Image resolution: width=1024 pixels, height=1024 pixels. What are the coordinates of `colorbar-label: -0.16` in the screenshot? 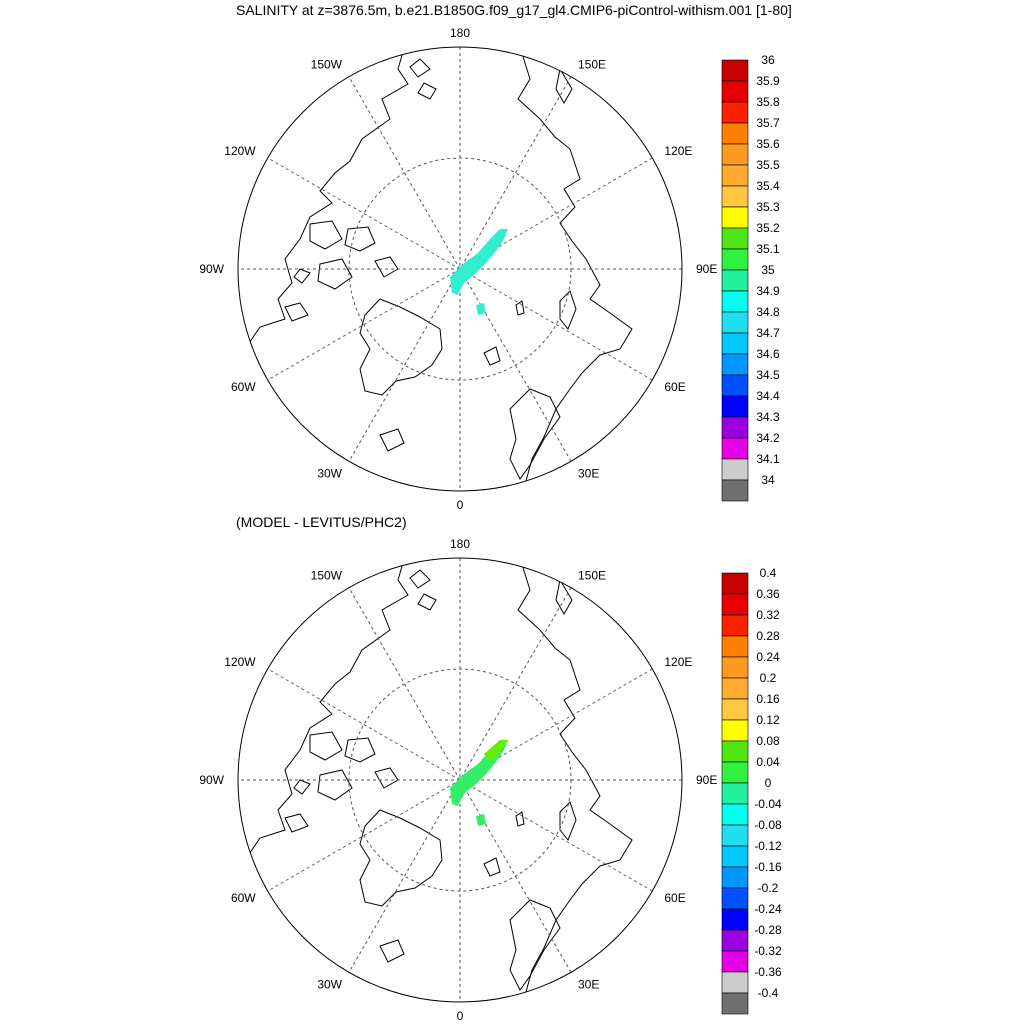 It's located at (768, 867).